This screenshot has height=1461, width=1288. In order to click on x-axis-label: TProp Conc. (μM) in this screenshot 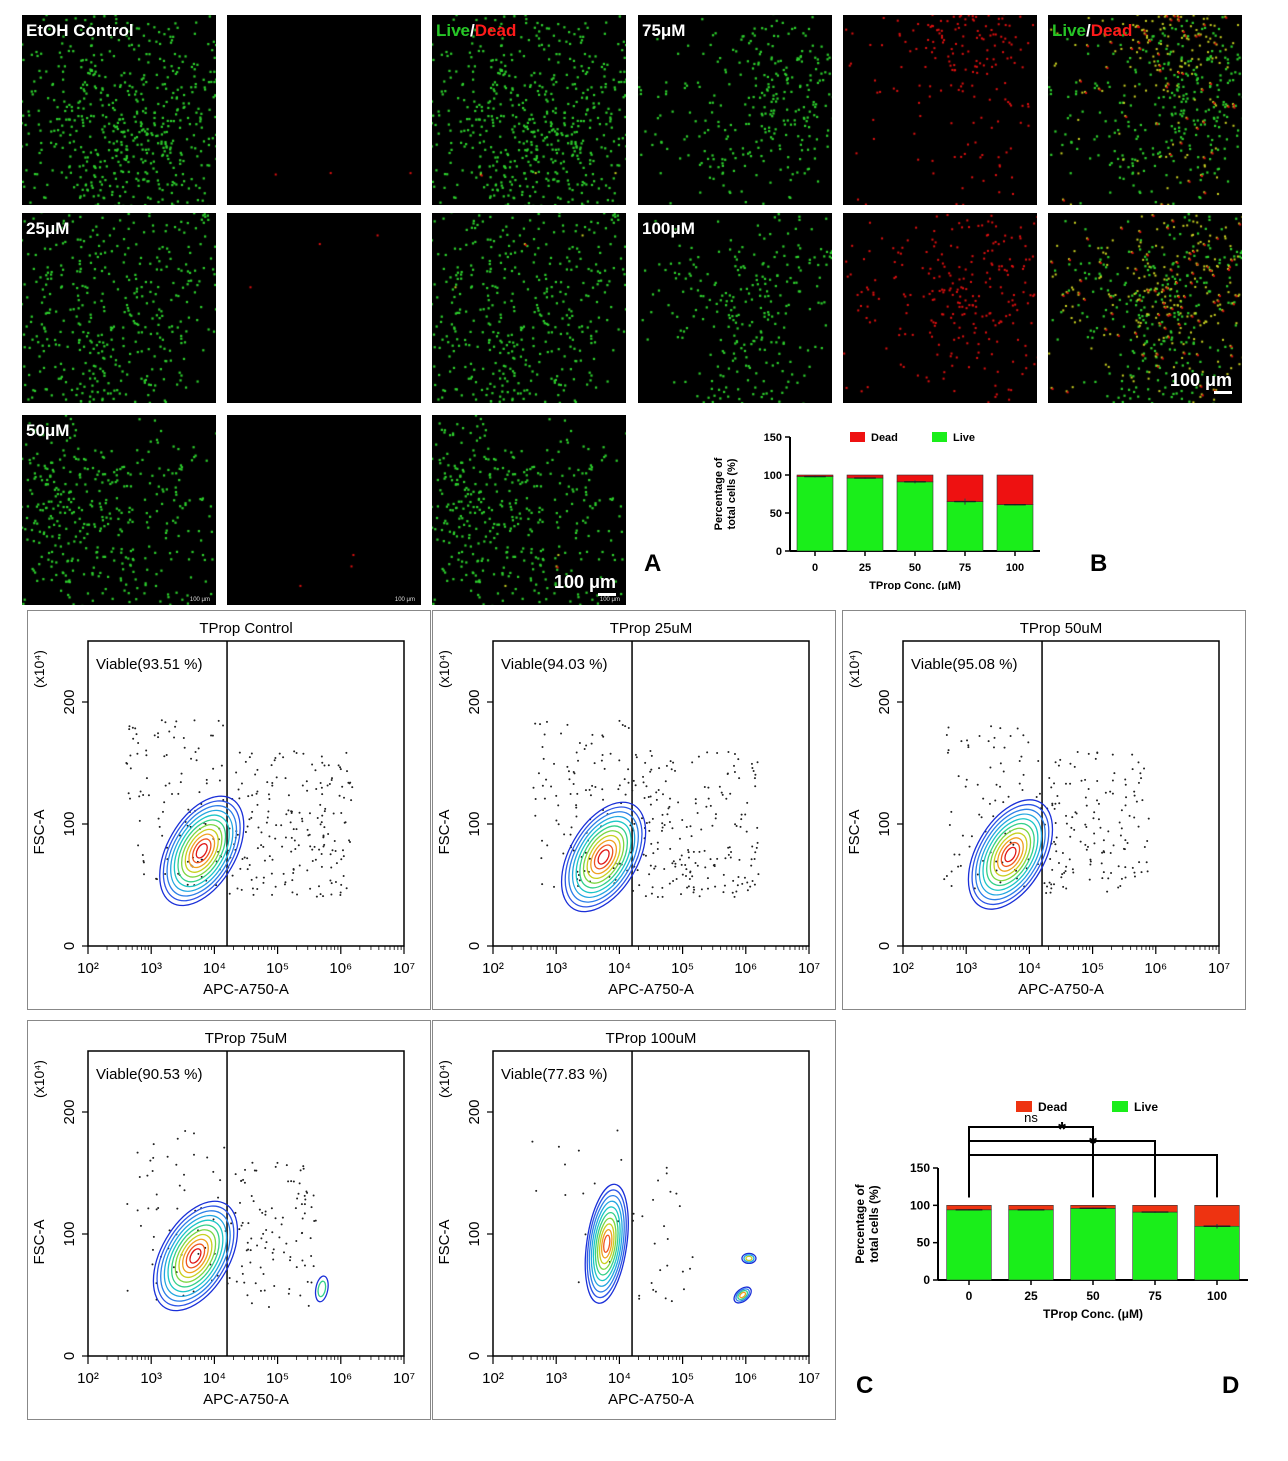, I will do `click(915, 585)`.